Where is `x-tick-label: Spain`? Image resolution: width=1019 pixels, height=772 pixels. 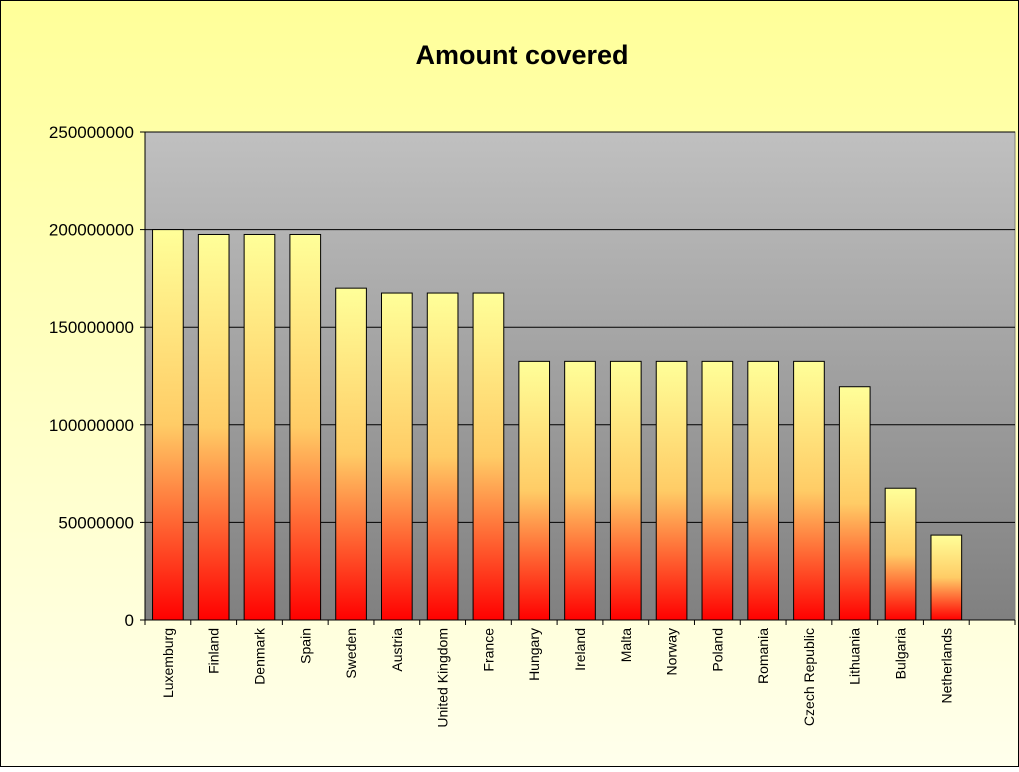 x-tick-label: Spain is located at coordinates (305, 646).